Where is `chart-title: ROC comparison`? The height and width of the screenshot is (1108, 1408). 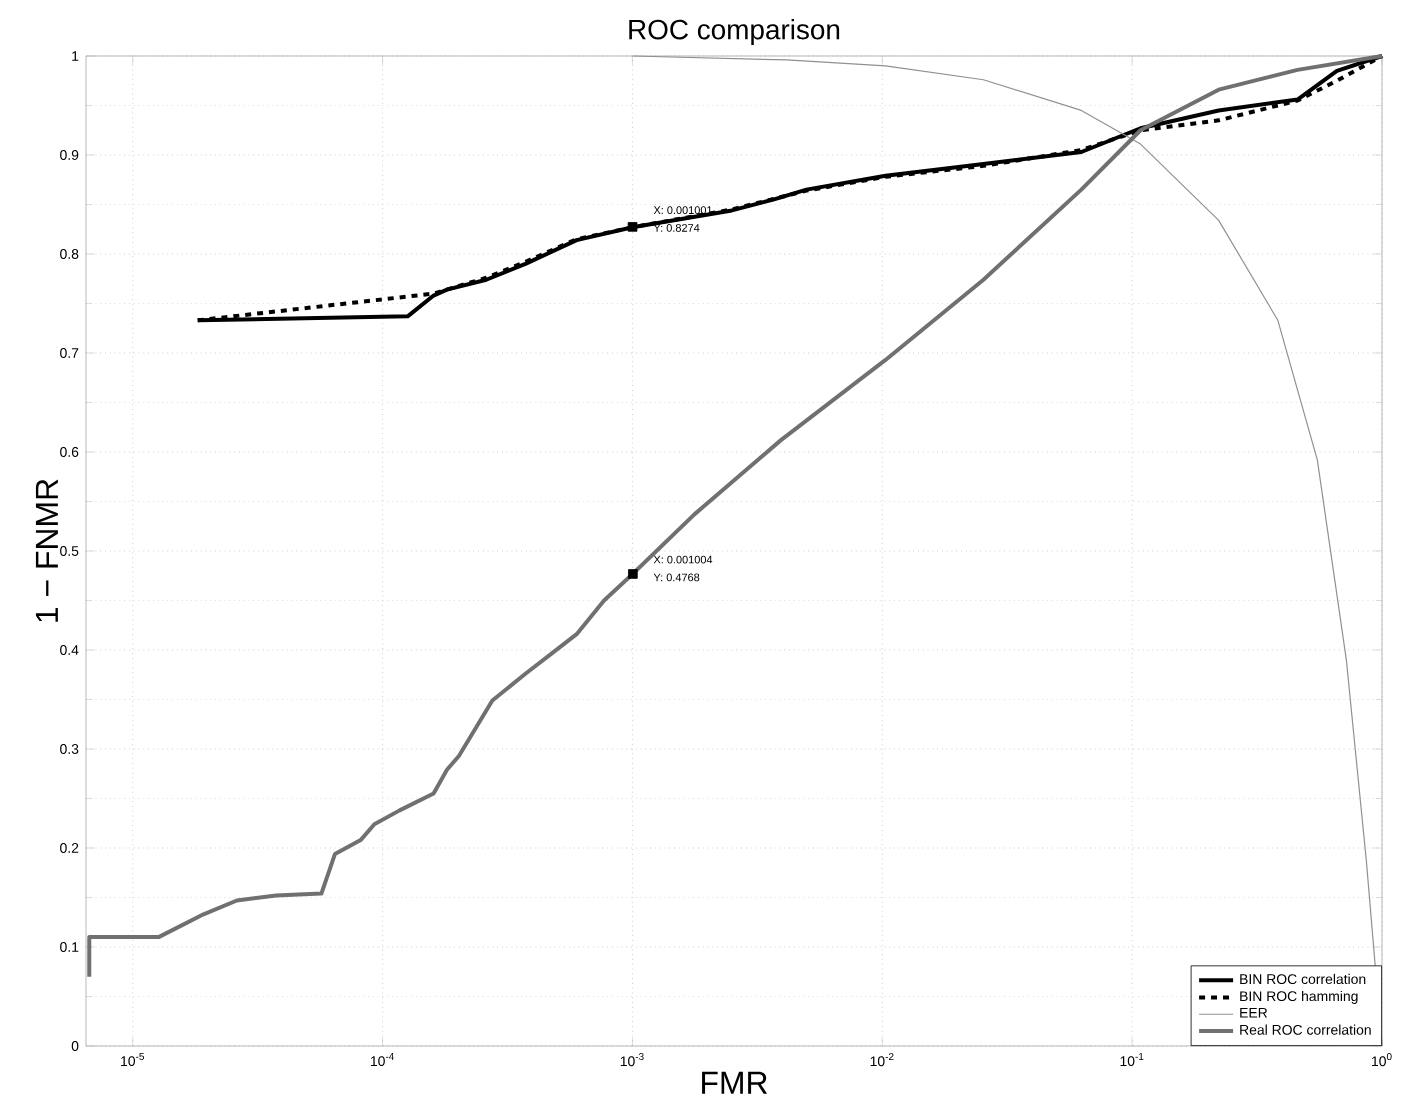 chart-title: ROC comparison is located at coordinates (734, 31).